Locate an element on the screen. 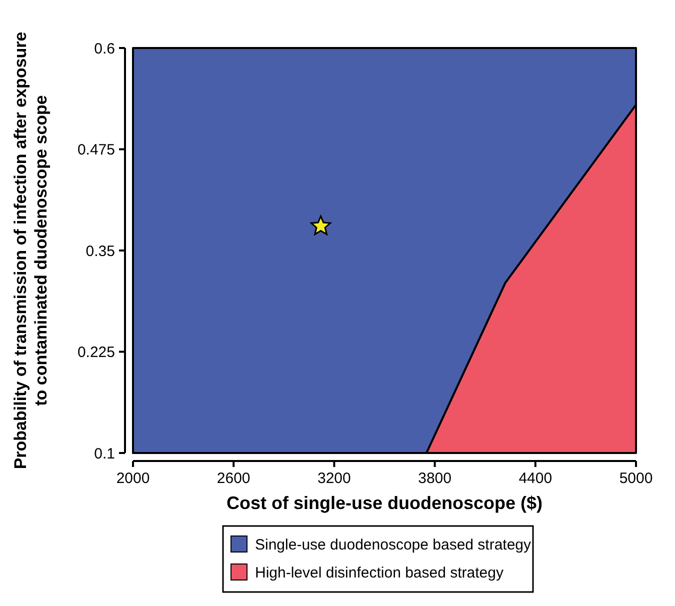 The height and width of the screenshot is (606, 675). x-tick-label: 4400 is located at coordinates (535, 478).